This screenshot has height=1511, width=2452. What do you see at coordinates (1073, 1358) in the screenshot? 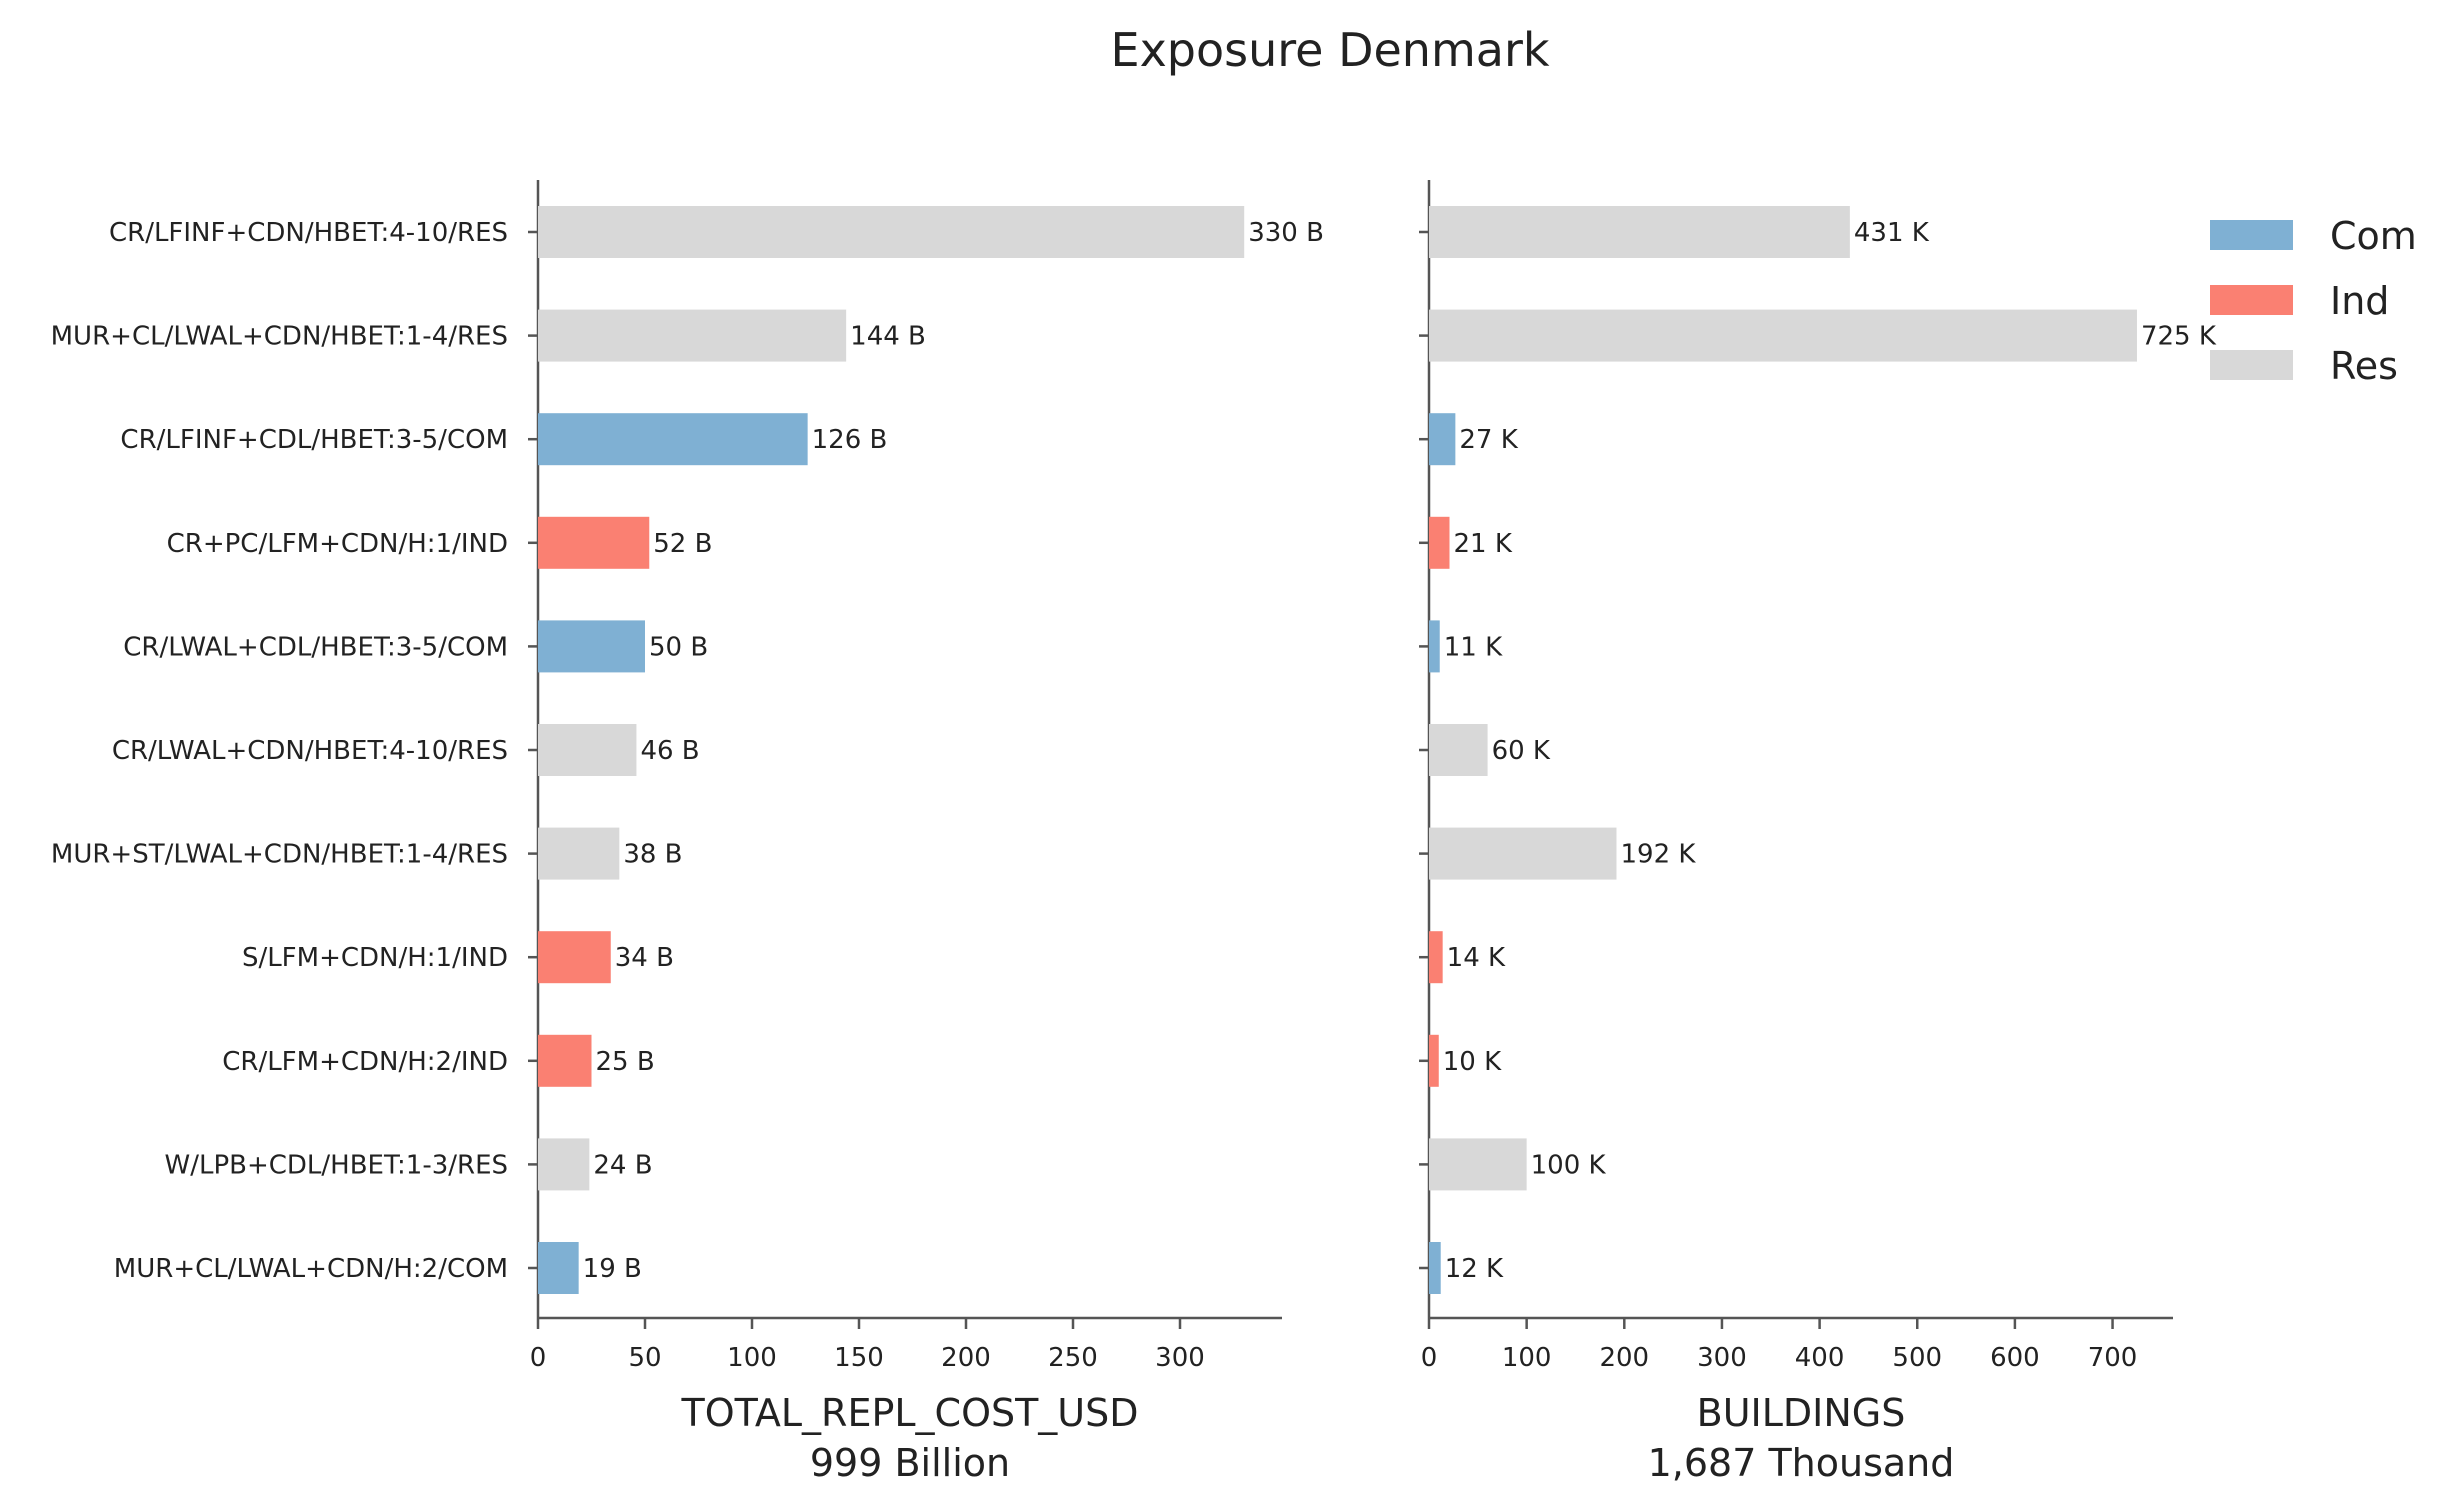
I see `x-tick-label: 250` at bounding box center [1073, 1358].